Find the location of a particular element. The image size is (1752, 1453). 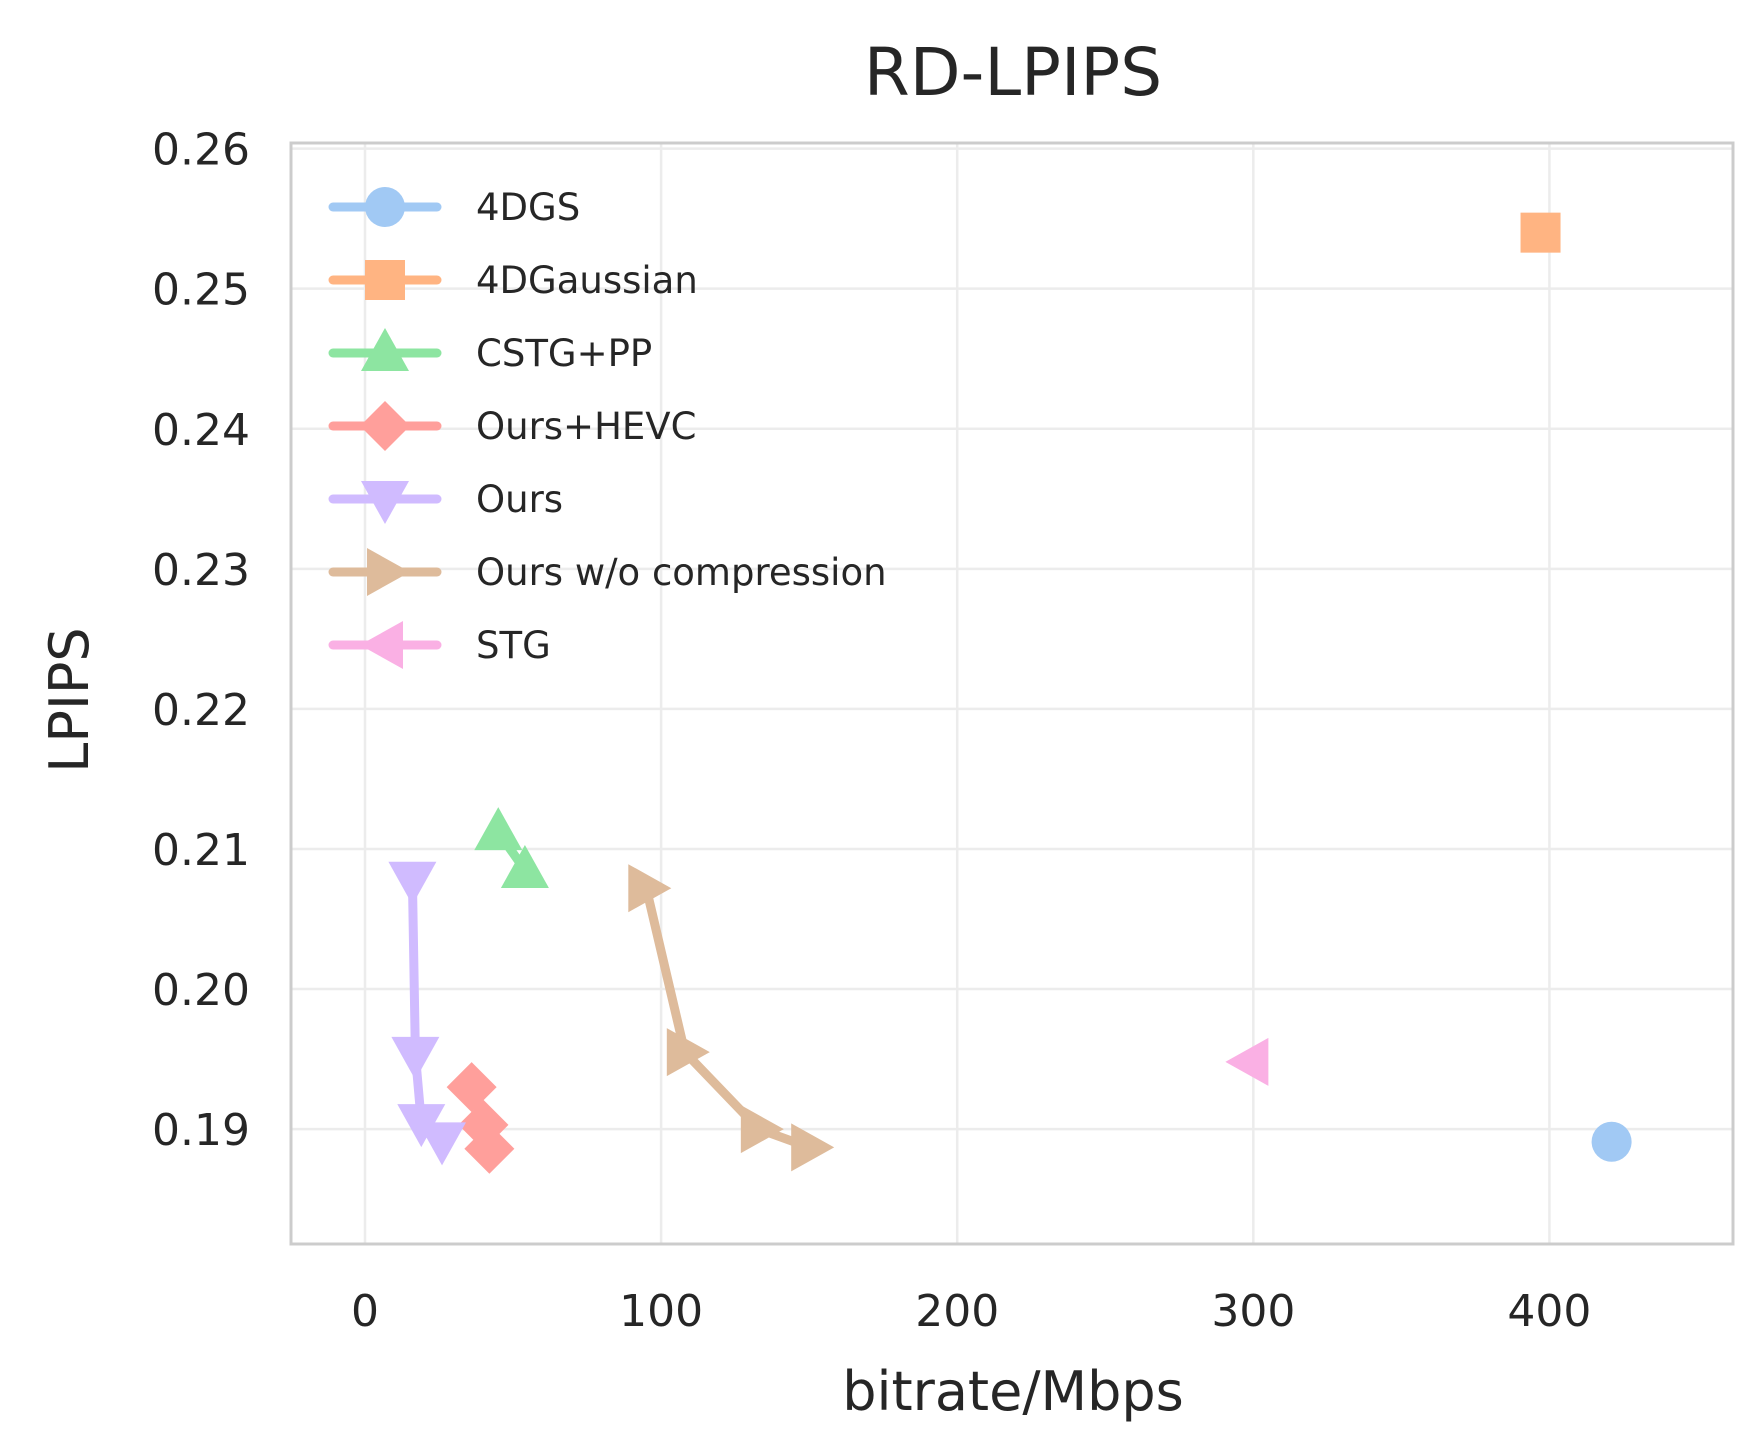

y-tick-label: 0.19 is located at coordinates (201, 1130).